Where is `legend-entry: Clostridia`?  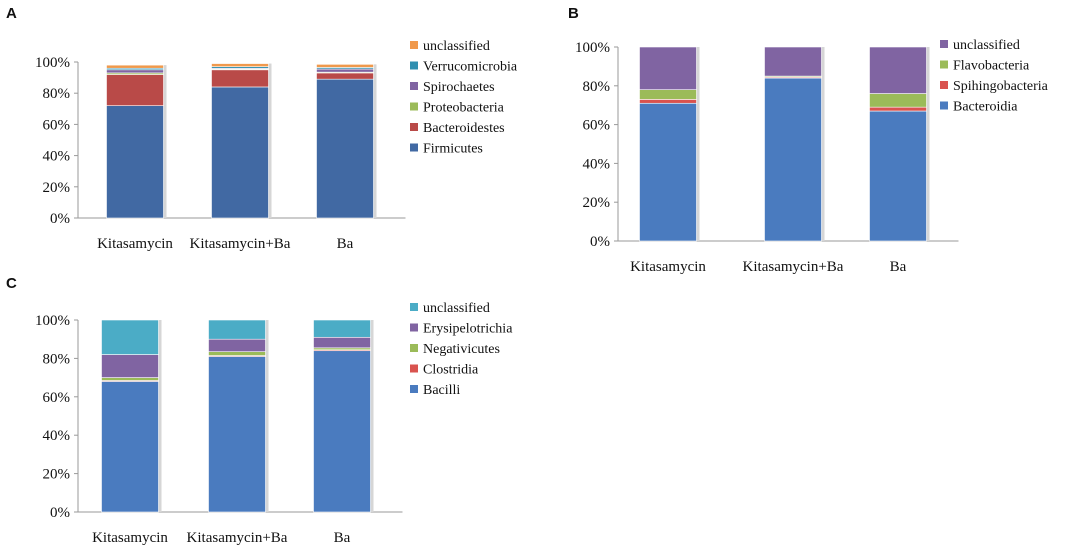
legend-entry: Clostridia is located at coordinates (451, 370).